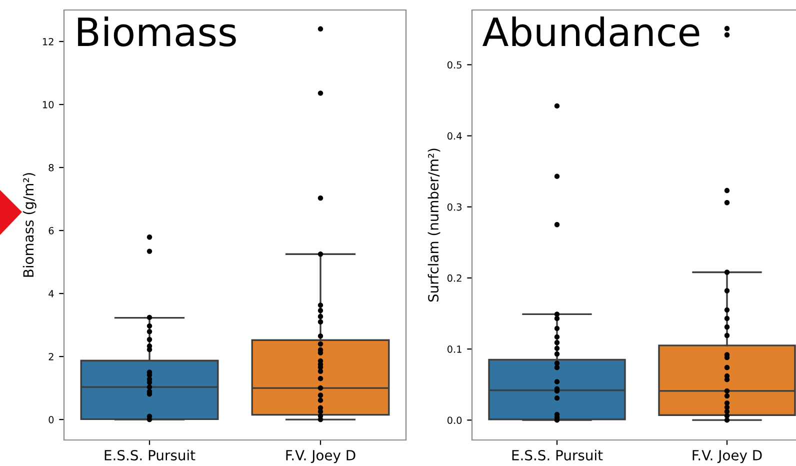  What do you see at coordinates (51, 168) in the screenshot?
I see `y-tick-label: 8` at bounding box center [51, 168].